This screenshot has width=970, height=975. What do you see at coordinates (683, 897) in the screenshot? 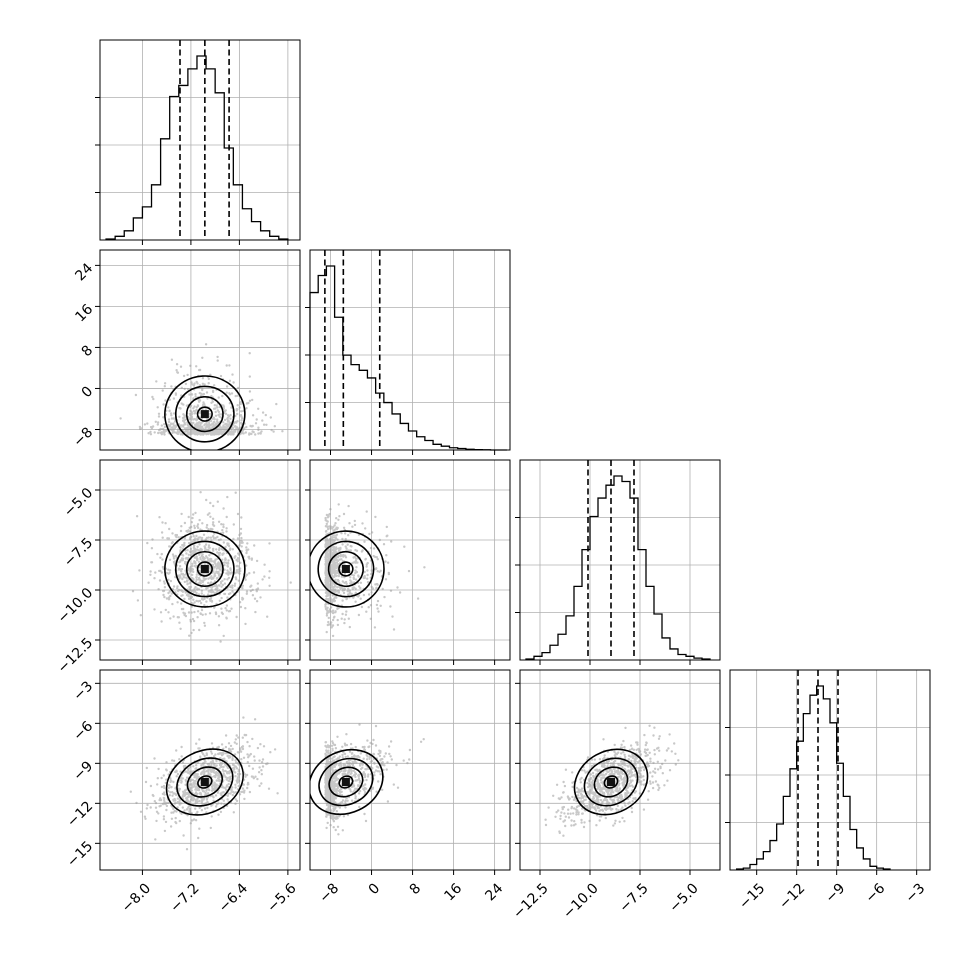
I see `x-tick-label-2-3: −5.0` at bounding box center [683, 897].